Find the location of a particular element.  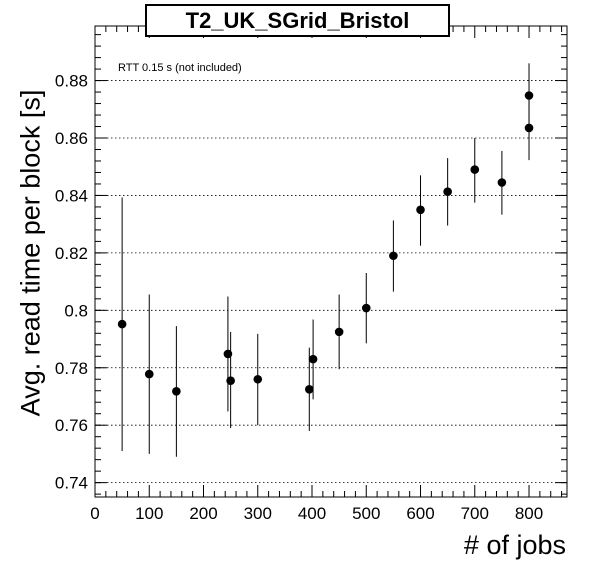

x-tick-label: 200 is located at coordinates (203, 513).